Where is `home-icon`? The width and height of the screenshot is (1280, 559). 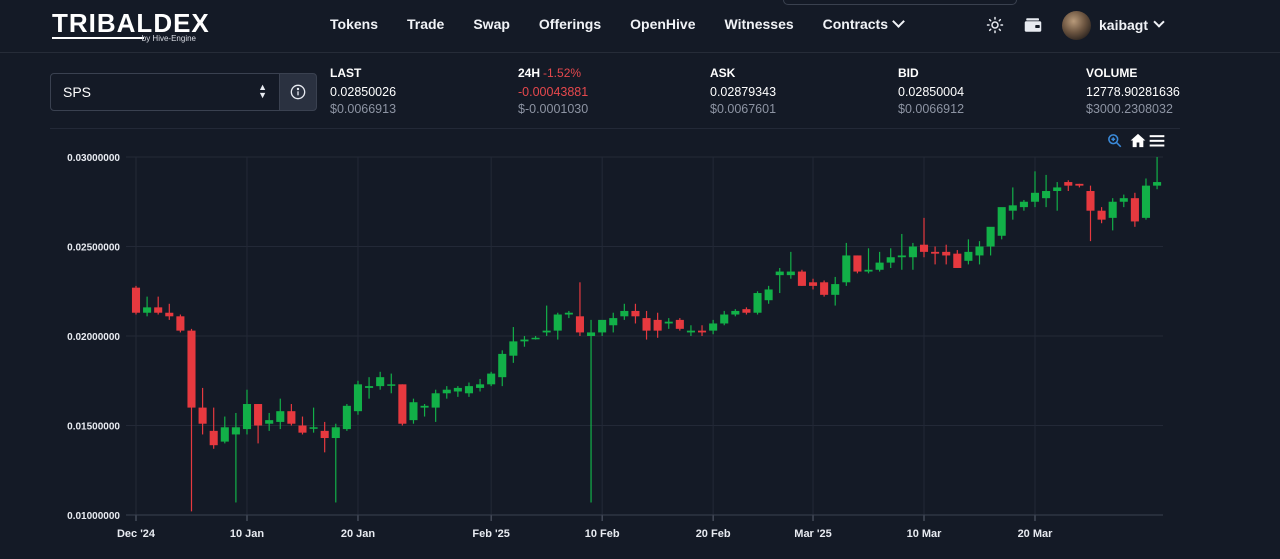
home-icon is located at coordinates (1138, 140).